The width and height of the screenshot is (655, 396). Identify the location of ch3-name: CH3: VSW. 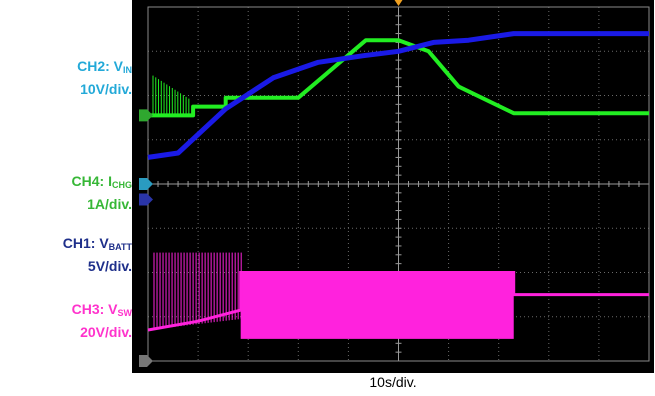
(101, 309).